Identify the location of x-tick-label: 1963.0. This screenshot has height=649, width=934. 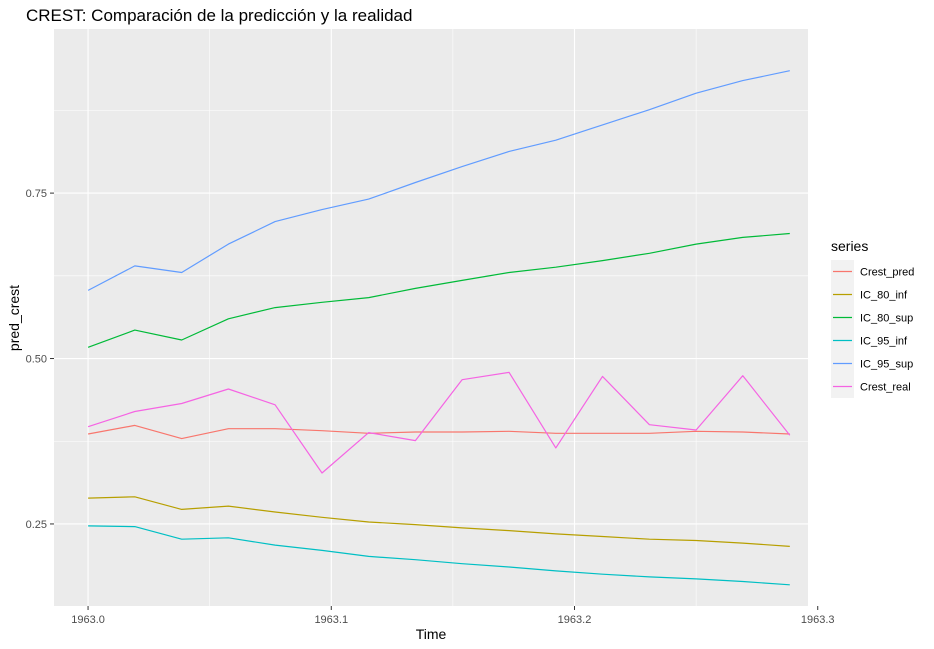
(88, 620).